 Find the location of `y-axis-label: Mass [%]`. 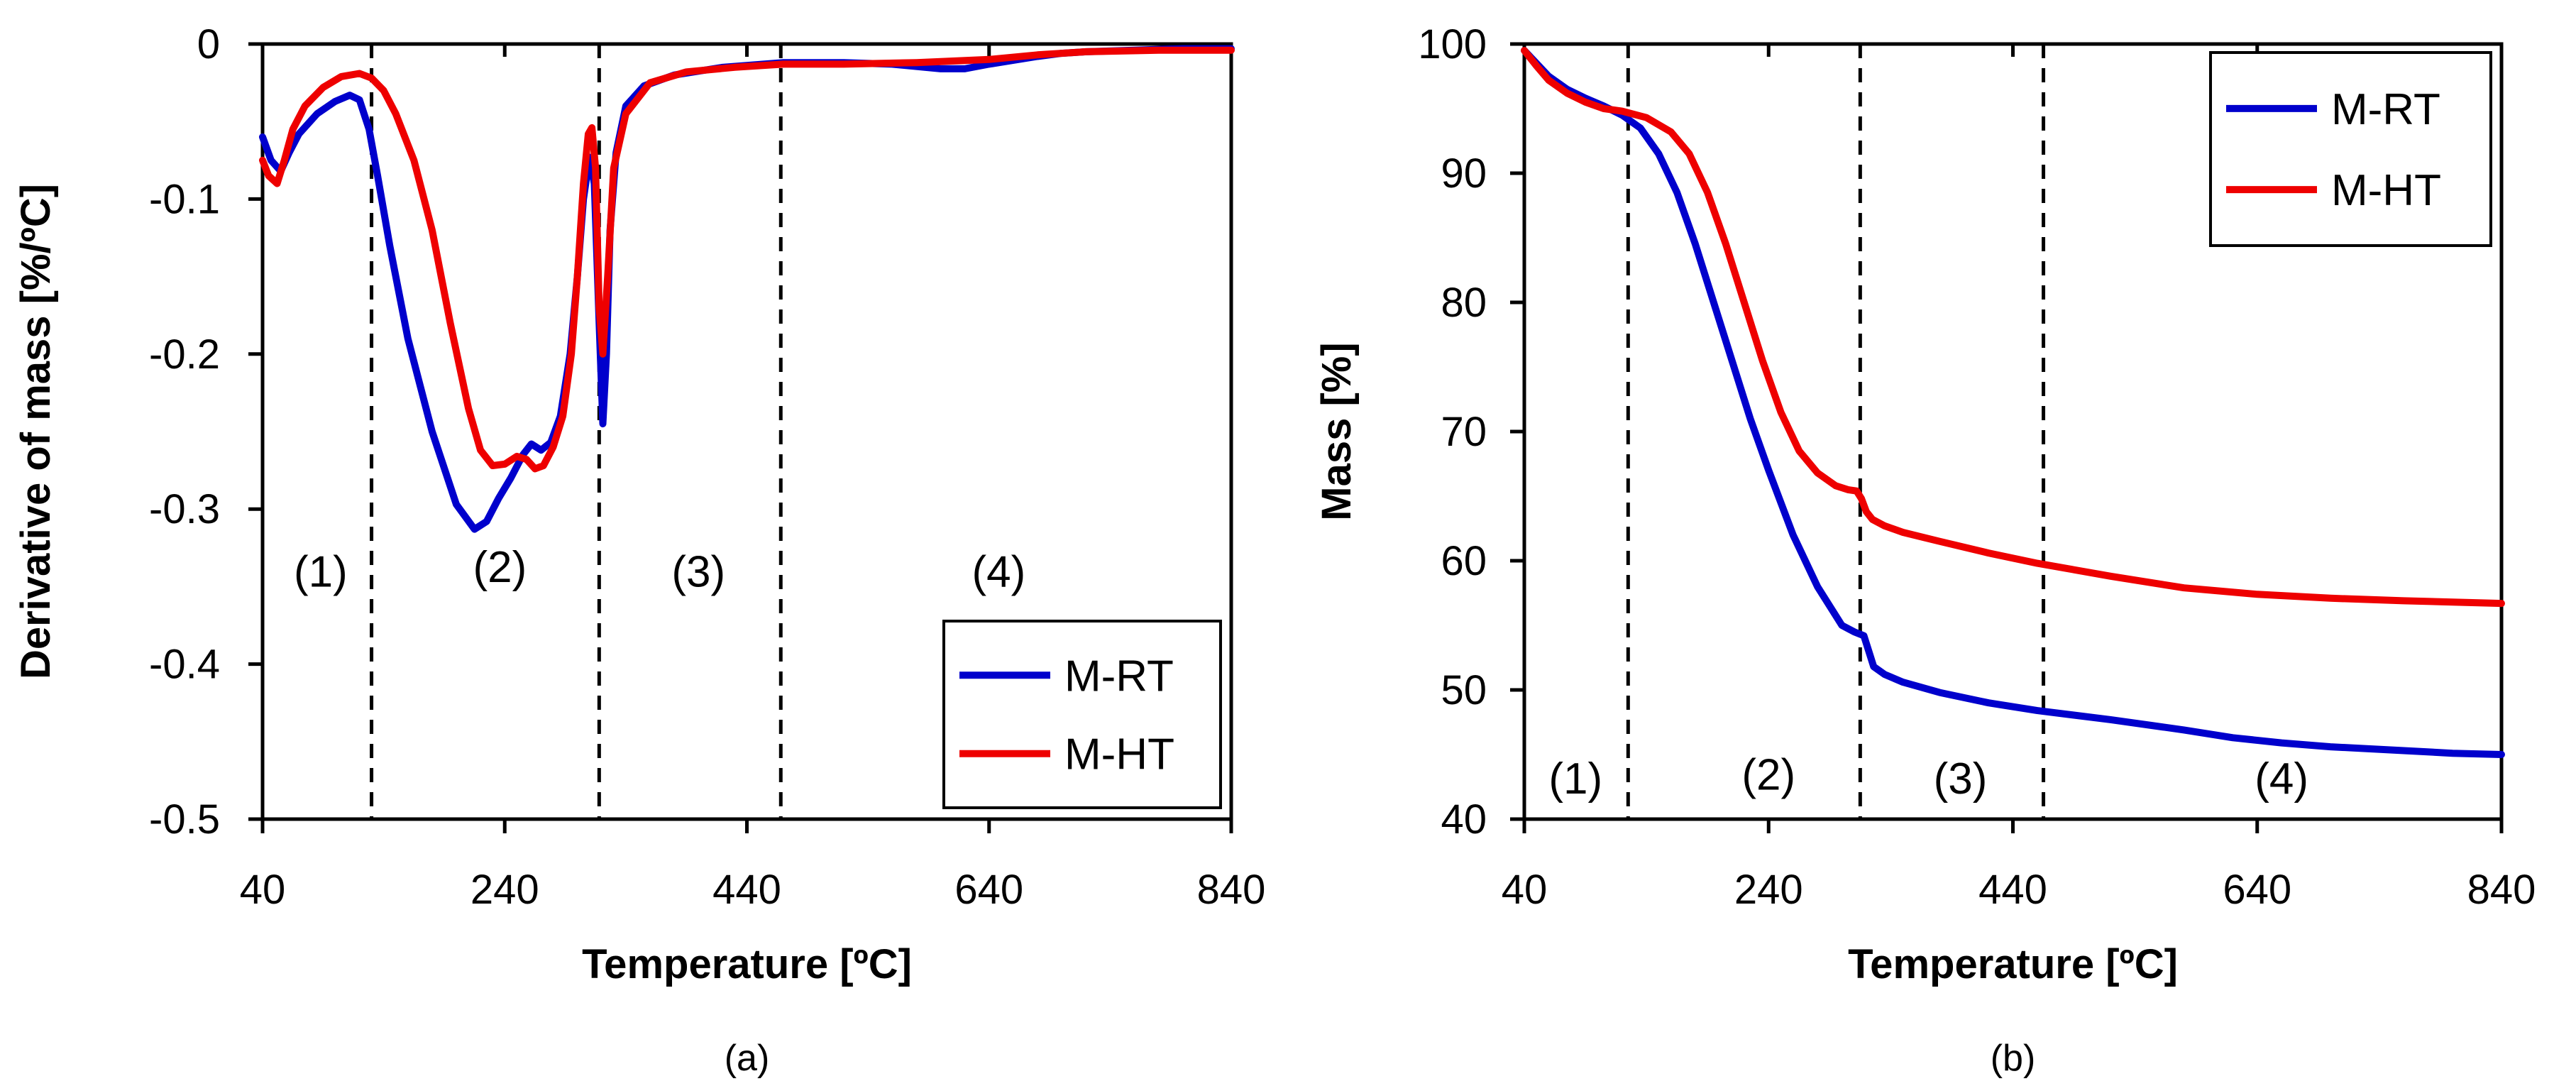

y-axis-label: Mass [%] is located at coordinates (1337, 431).